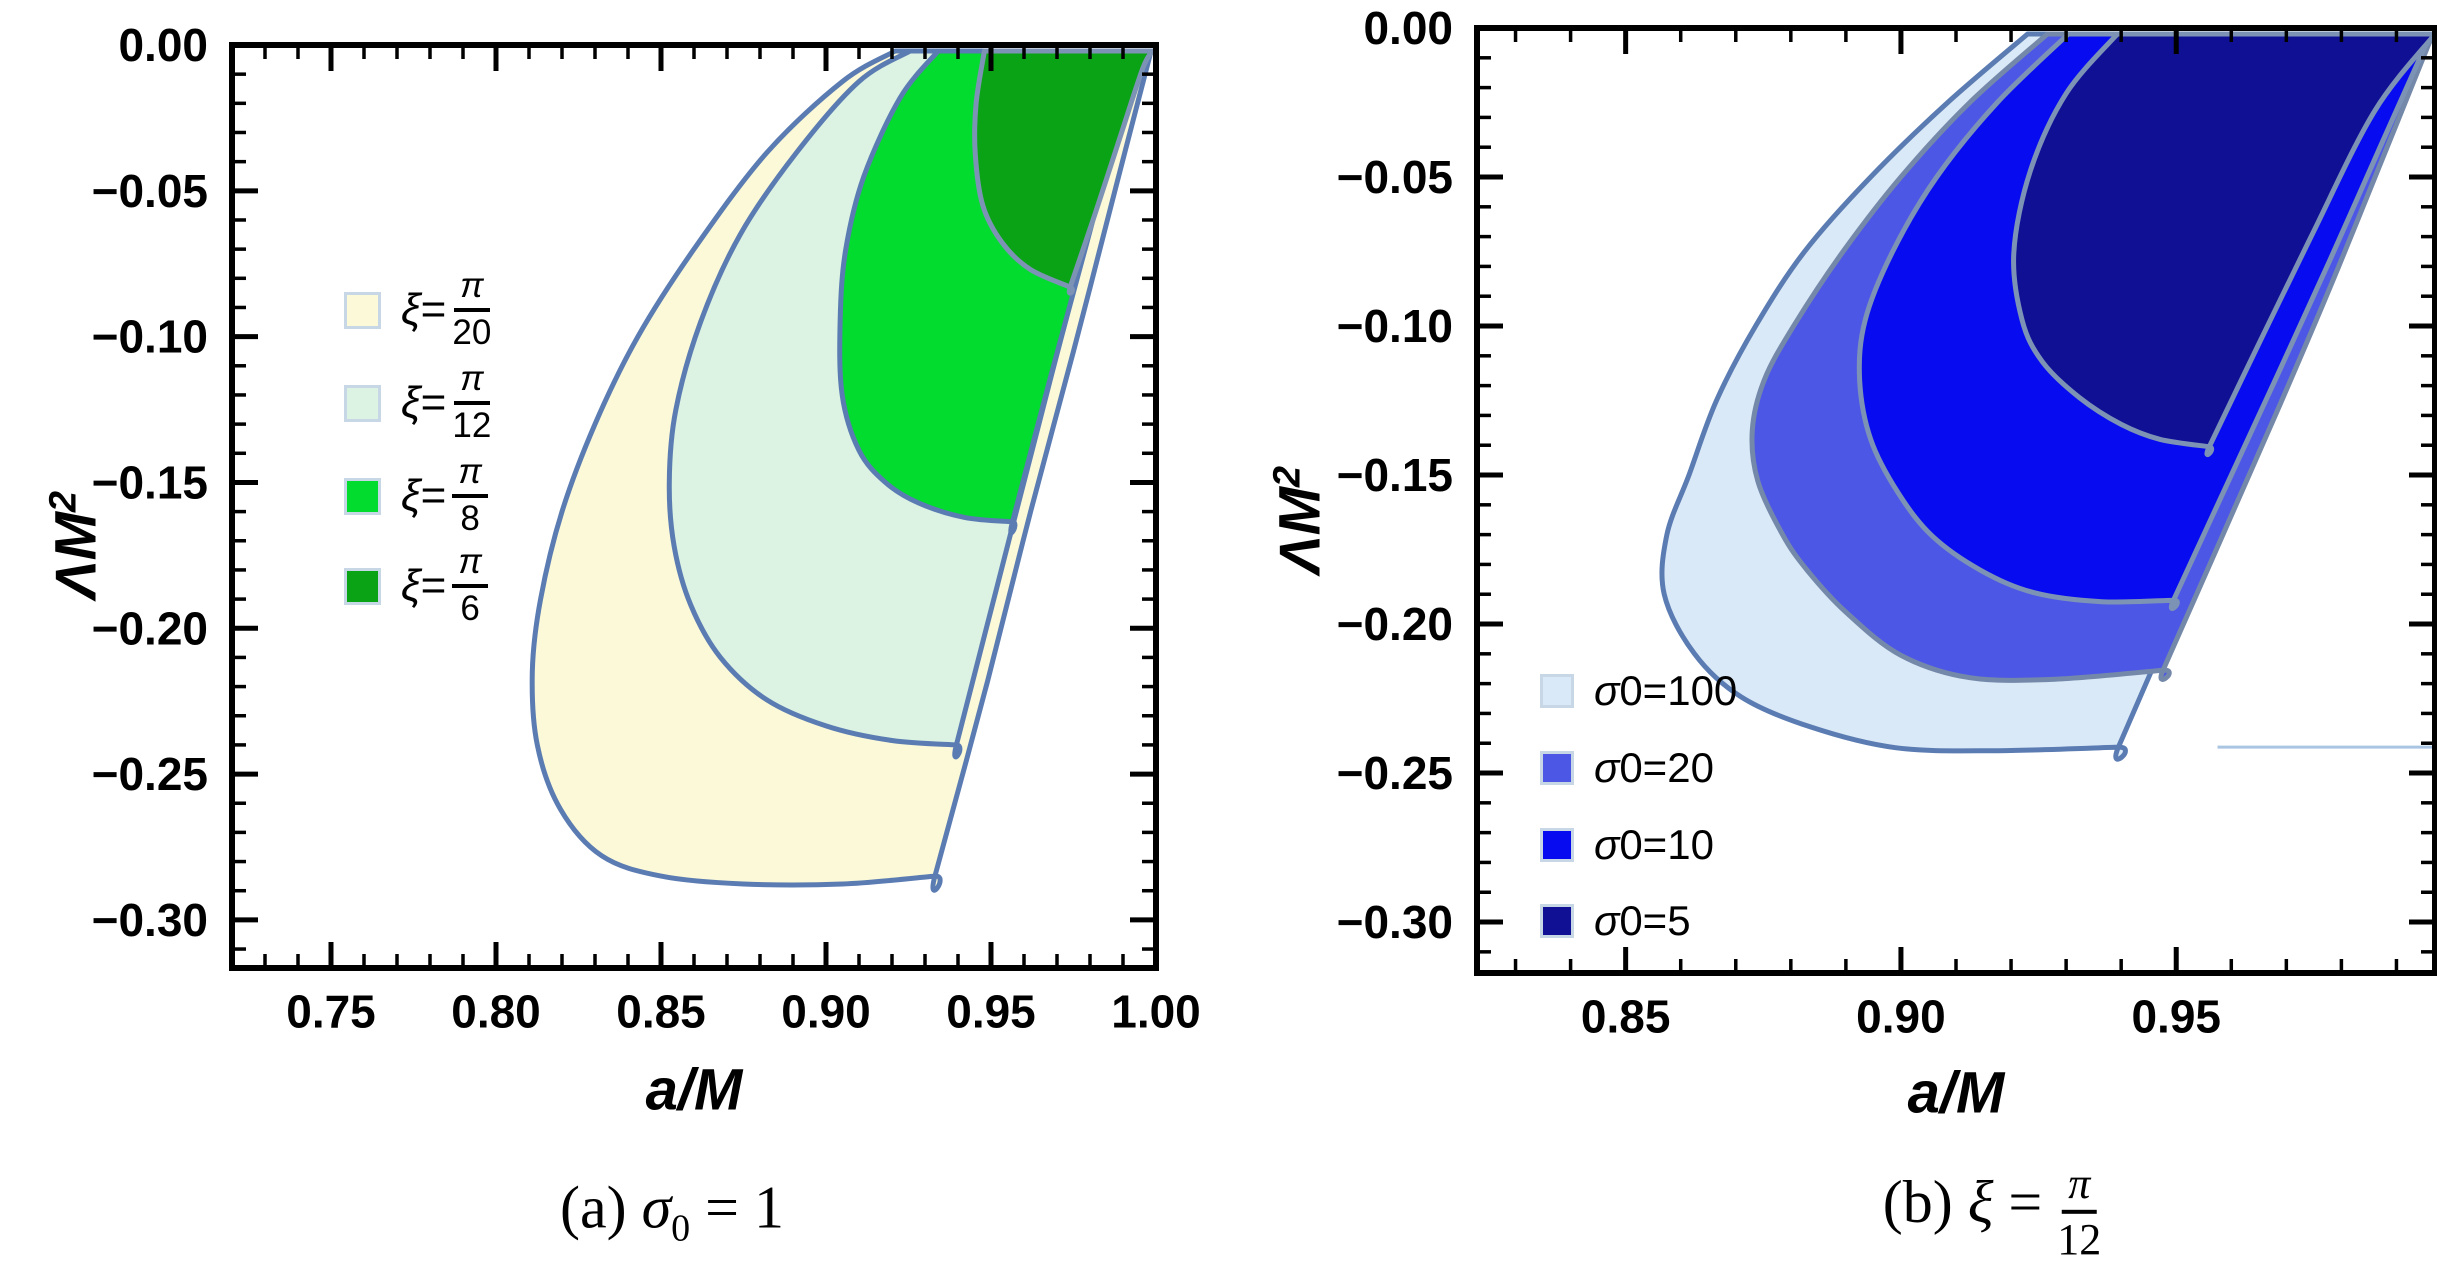 The width and height of the screenshot is (2437, 1268). What do you see at coordinates (2223, 244) in the screenshot?
I see `region-σ0=5` at bounding box center [2223, 244].